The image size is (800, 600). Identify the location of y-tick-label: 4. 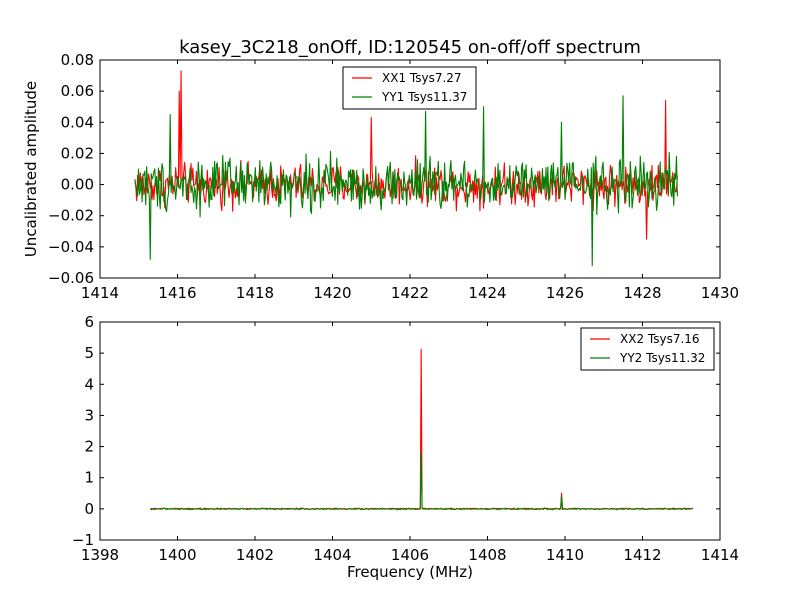
(89, 384).